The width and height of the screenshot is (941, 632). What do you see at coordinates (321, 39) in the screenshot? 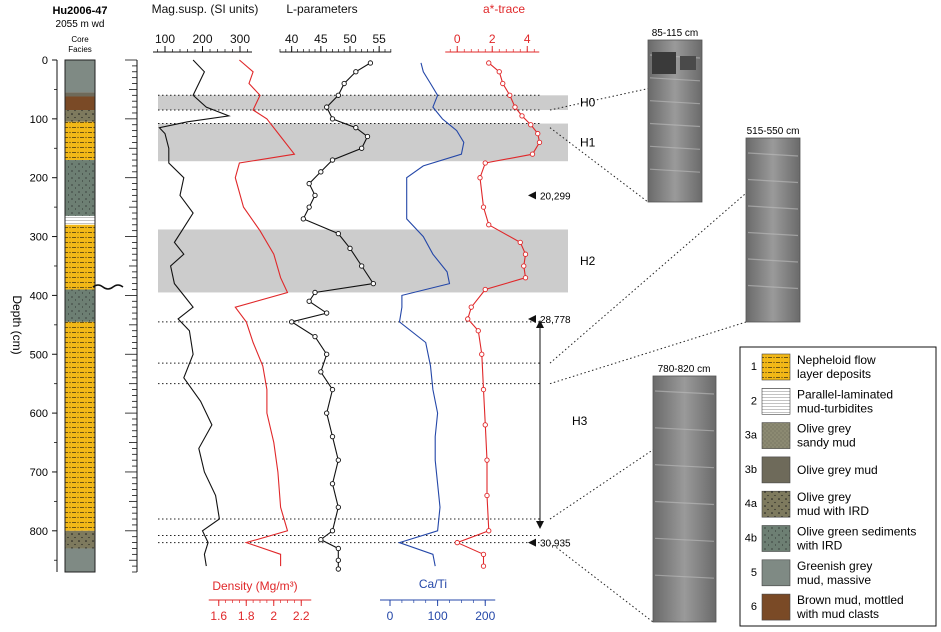
I see `lpar-tick-label: 45` at bounding box center [321, 39].